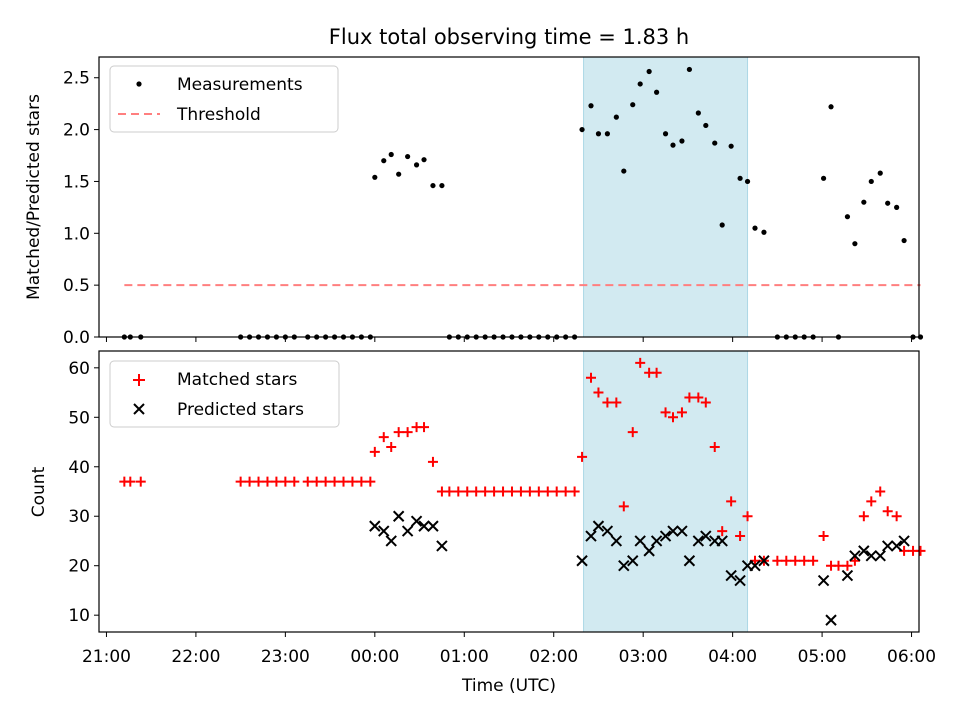 The image size is (960, 720). What do you see at coordinates (240, 85) in the screenshot?
I see `legend-label-measurements: Measurements` at bounding box center [240, 85].